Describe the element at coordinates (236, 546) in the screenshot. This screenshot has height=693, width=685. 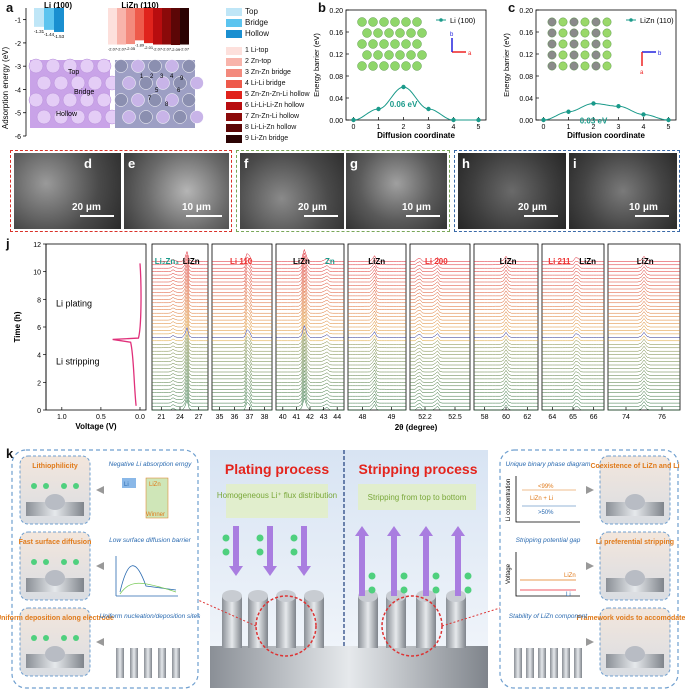
I see `ion-flux-arrow` at that location.